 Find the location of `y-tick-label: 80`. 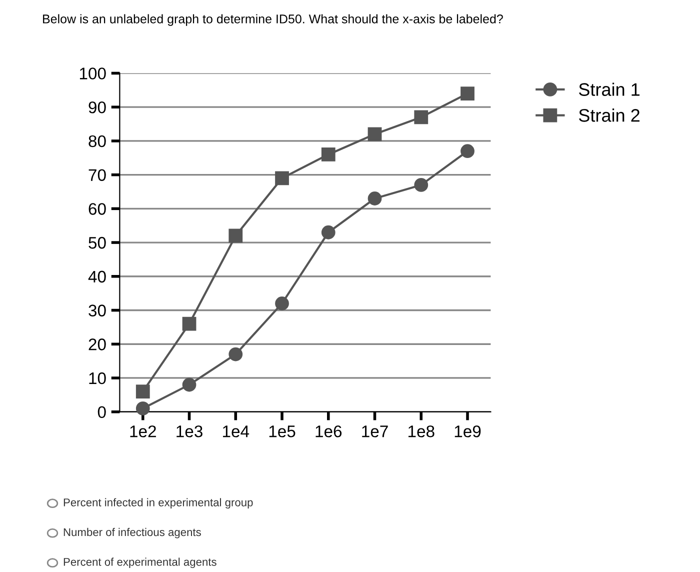

y-tick-label: 80 is located at coordinates (97, 141).